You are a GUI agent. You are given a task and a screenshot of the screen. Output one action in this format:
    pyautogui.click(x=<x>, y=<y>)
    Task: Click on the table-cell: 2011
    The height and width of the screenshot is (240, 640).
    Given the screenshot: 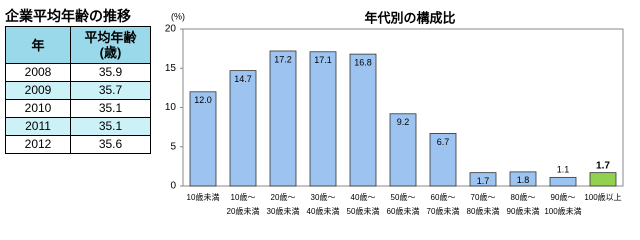 What is the action you would take?
    pyautogui.click(x=38, y=126)
    